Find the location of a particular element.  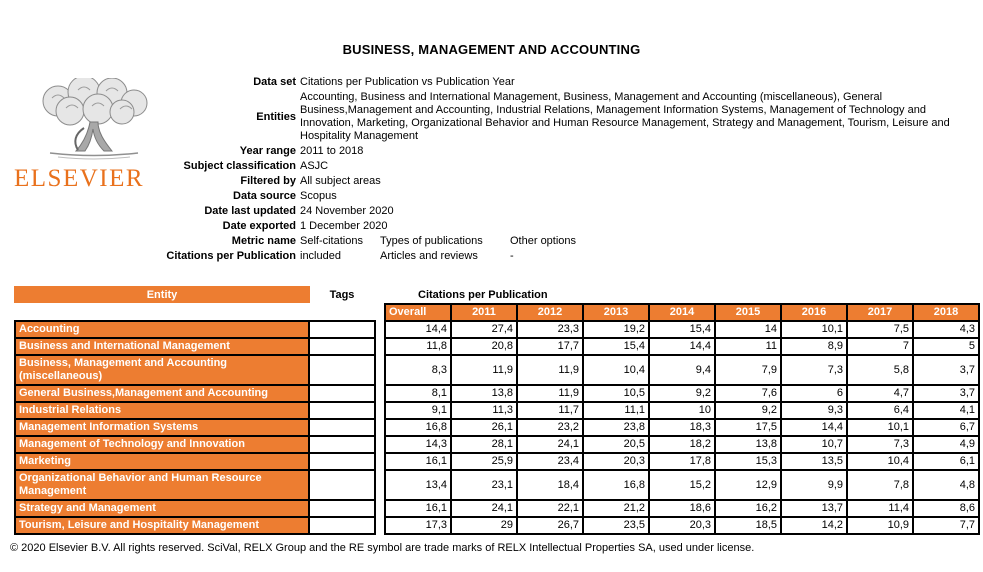

metadata-value: Scopus is located at coordinates (318, 196).